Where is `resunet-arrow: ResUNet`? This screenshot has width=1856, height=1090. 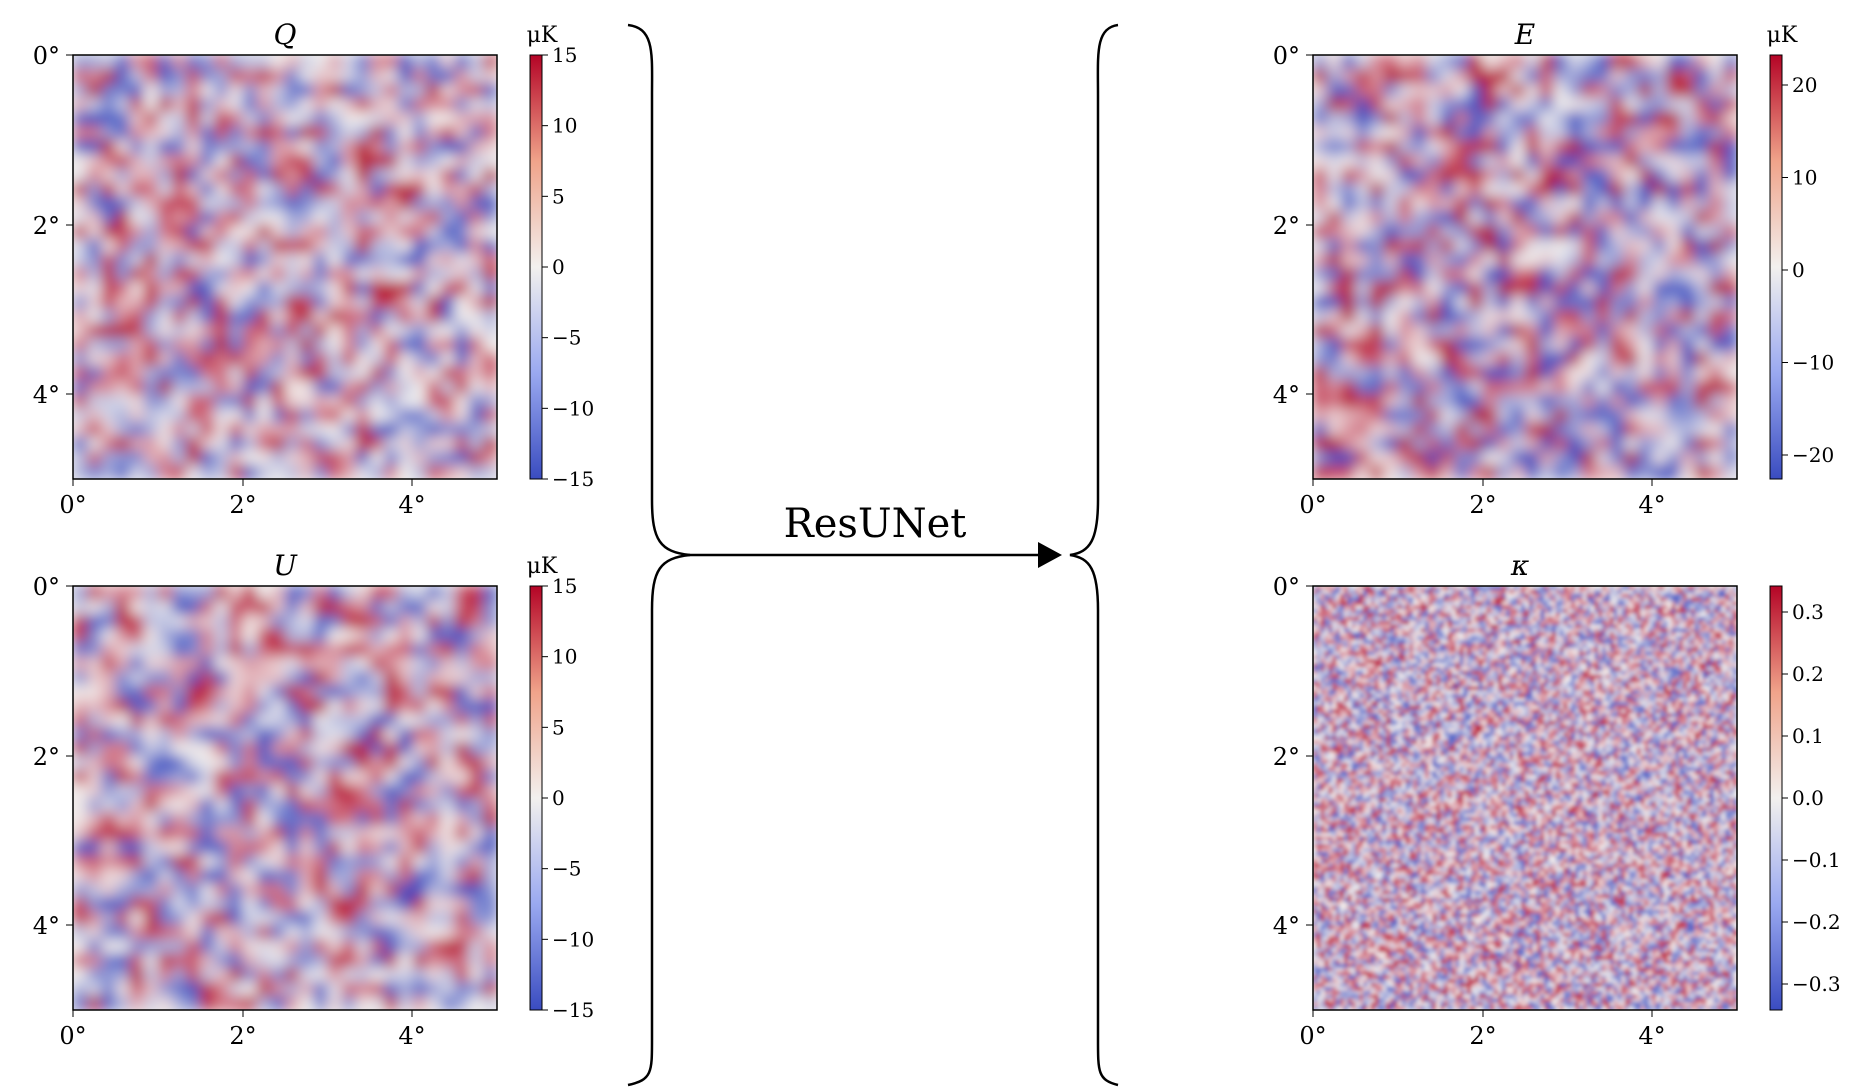
resunet-arrow: ResUNet is located at coordinates (875, 534).